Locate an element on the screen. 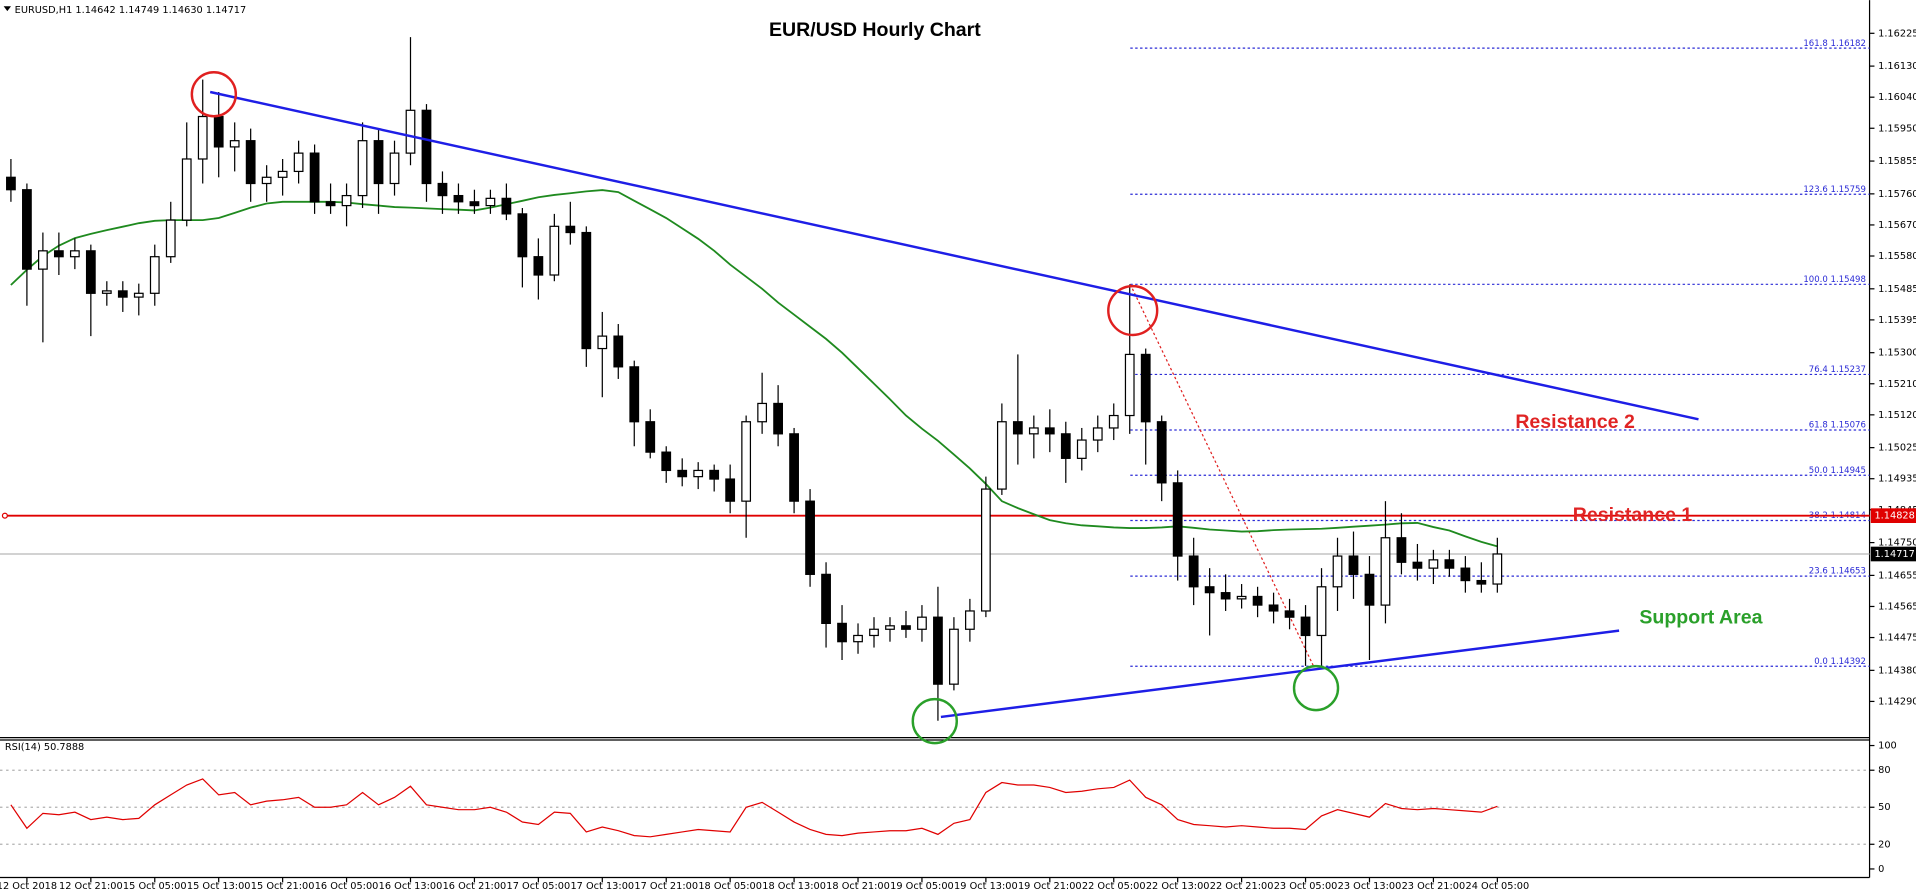 The image size is (1916, 896). resistance-anchor is located at coordinates (4, 515).